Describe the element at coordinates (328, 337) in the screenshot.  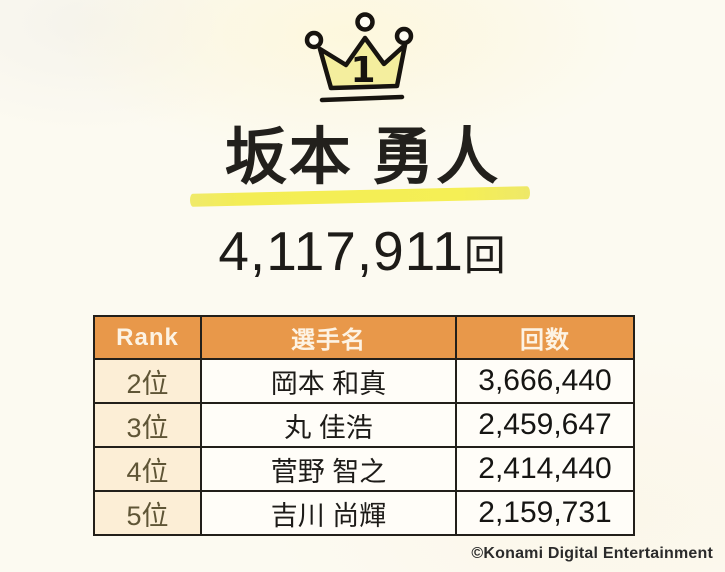
I see `header-player-name: 選手名` at that location.